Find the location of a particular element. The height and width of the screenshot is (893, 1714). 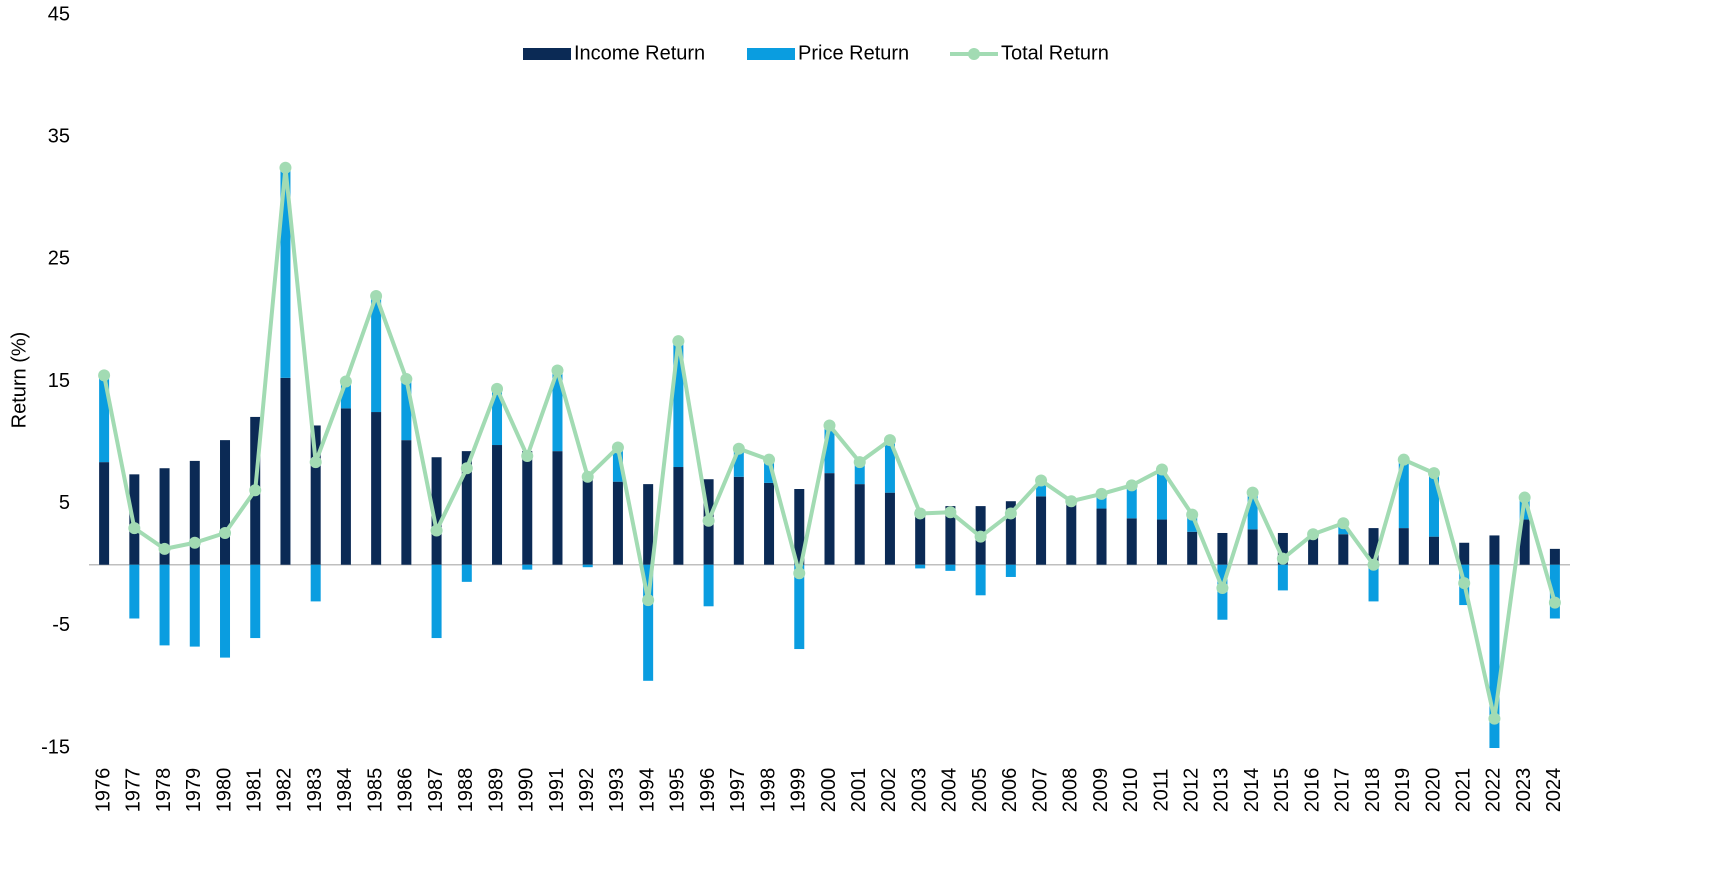

x-tick-label: 1993 is located at coordinates (617, 790).